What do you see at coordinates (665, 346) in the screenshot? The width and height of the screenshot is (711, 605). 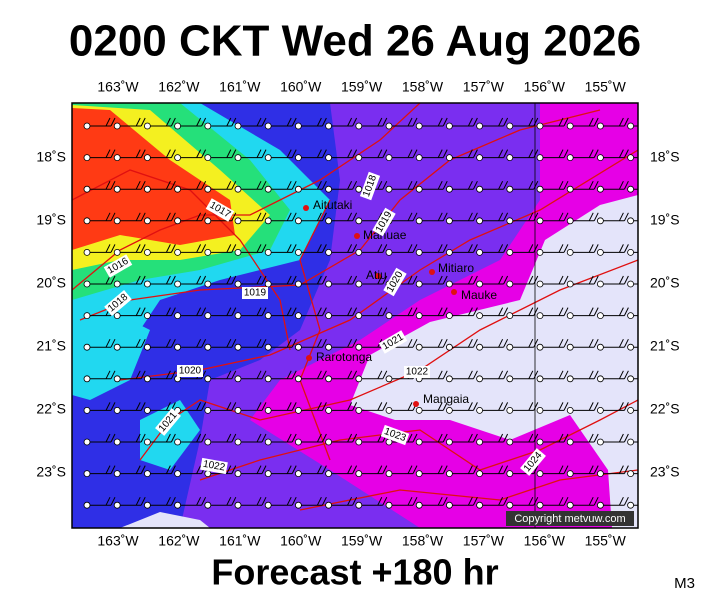 I see `lat-label-right: 21˚S` at bounding box center [665, 346].